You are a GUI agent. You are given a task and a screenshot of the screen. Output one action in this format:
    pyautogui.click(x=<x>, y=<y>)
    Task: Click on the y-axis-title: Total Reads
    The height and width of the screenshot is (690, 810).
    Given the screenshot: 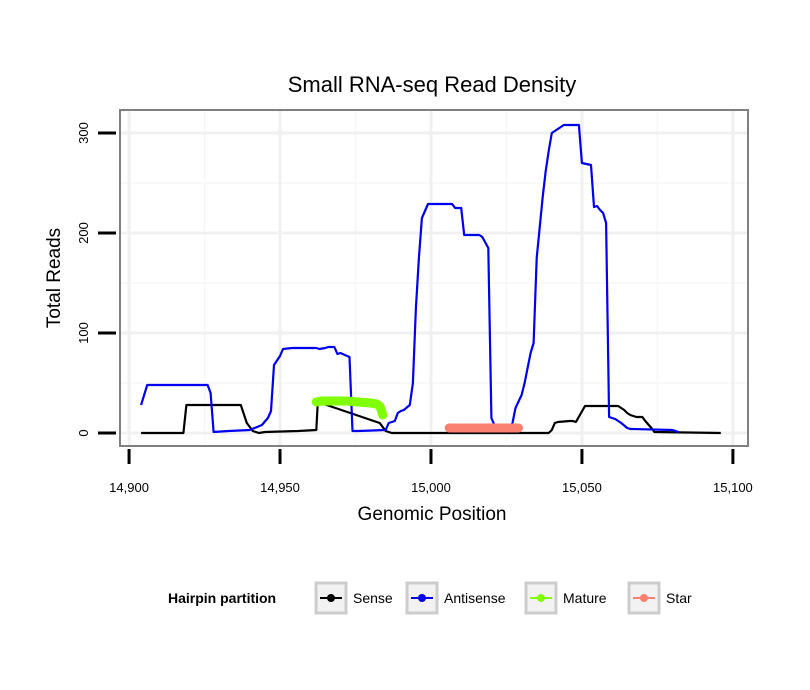 What is the action you would take?
    pyautogui.click(x=54, y=278)
    